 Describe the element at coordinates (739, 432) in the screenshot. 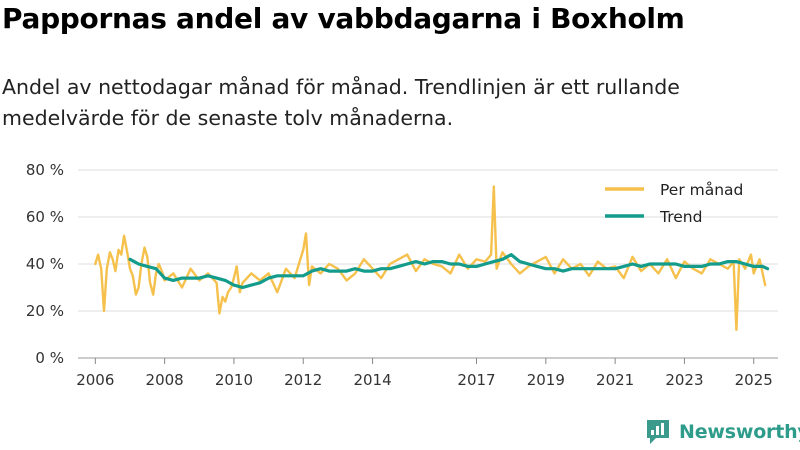

I see `newsworthy-wordmark: Newsworthy` at that location.